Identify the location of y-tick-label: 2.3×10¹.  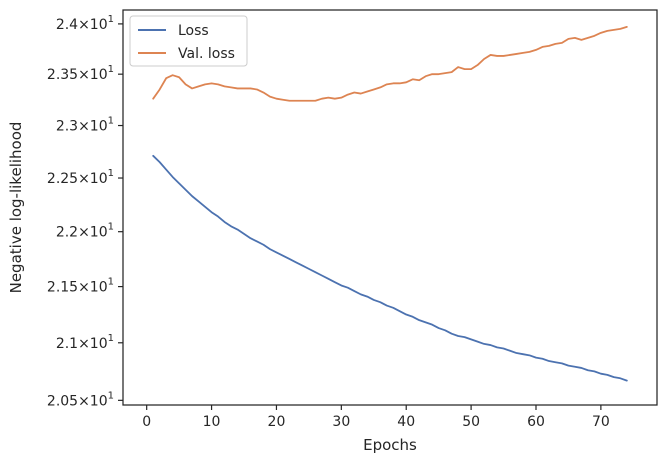
(85, 125).